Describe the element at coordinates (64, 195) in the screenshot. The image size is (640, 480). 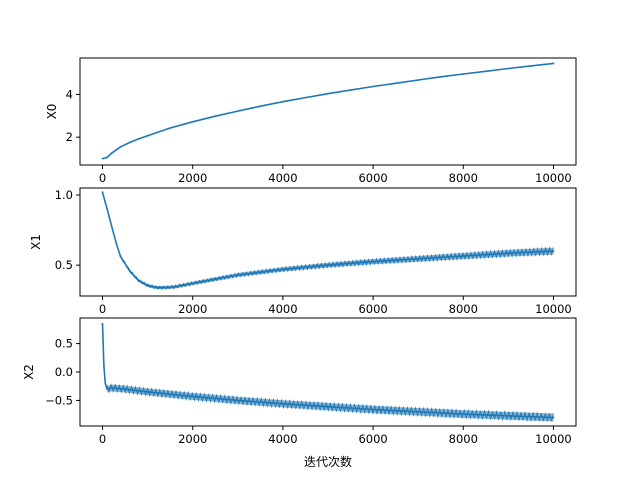
I see `y-tick-label: 1.0` at that location.